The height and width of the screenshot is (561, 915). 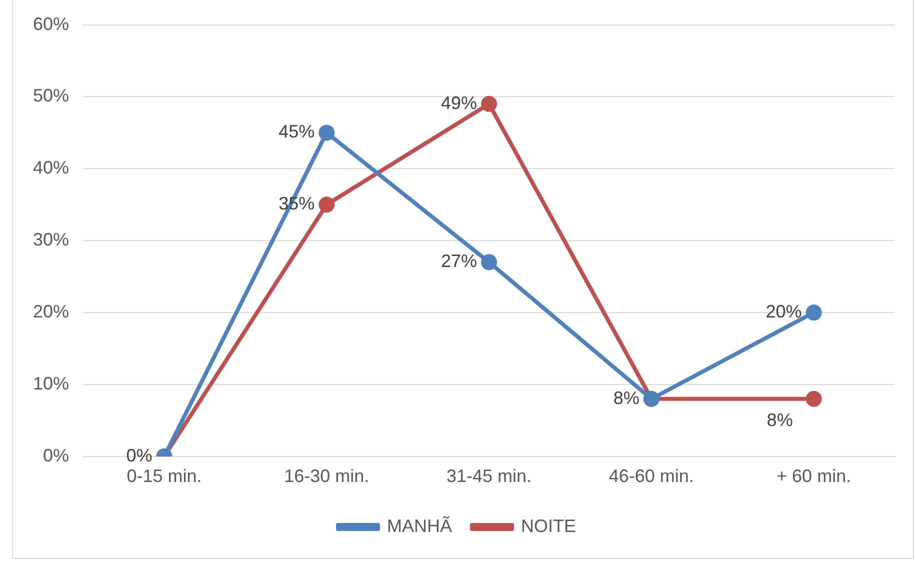 What do you see at coordinates (51, 168) in the screenshot?
I see `y-tick-label: 40%` at bounding box center [51, 168].